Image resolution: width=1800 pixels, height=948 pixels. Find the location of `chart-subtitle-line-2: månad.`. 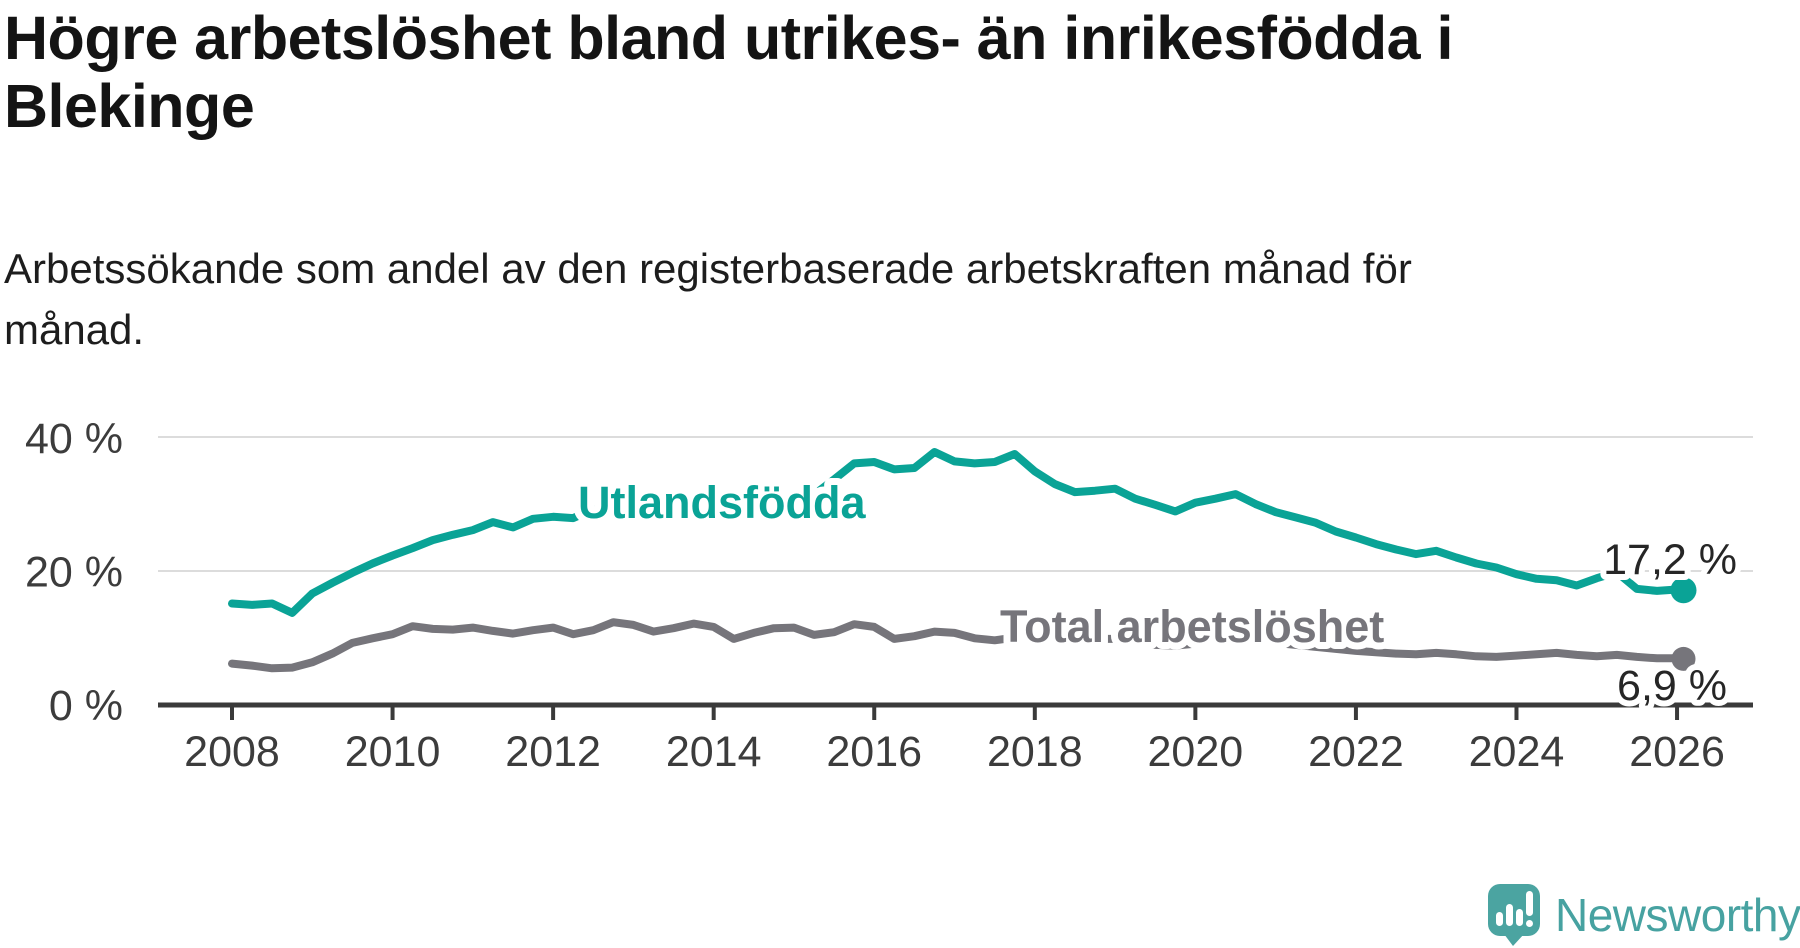

chart-subtitle-line-2: månad. is located at coordinates (74, 329).